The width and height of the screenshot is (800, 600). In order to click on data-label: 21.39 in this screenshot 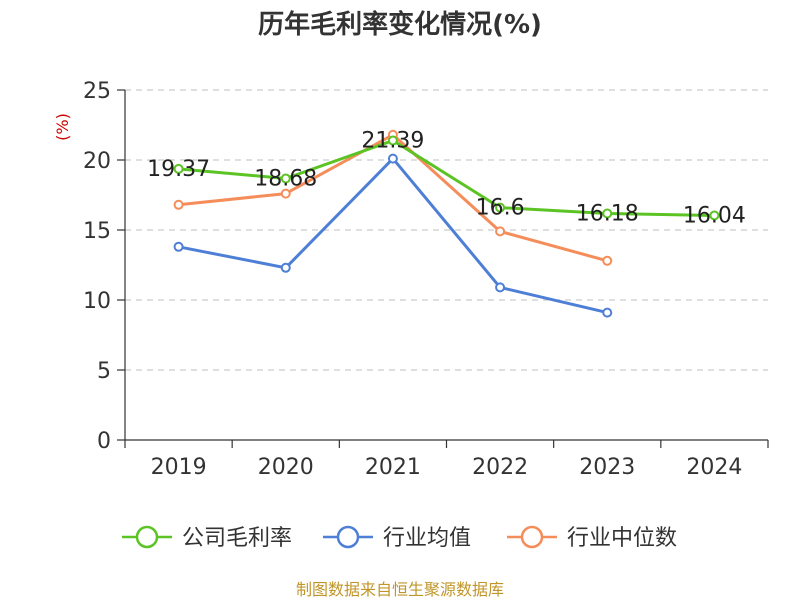, I will do `click(392, 141)`.